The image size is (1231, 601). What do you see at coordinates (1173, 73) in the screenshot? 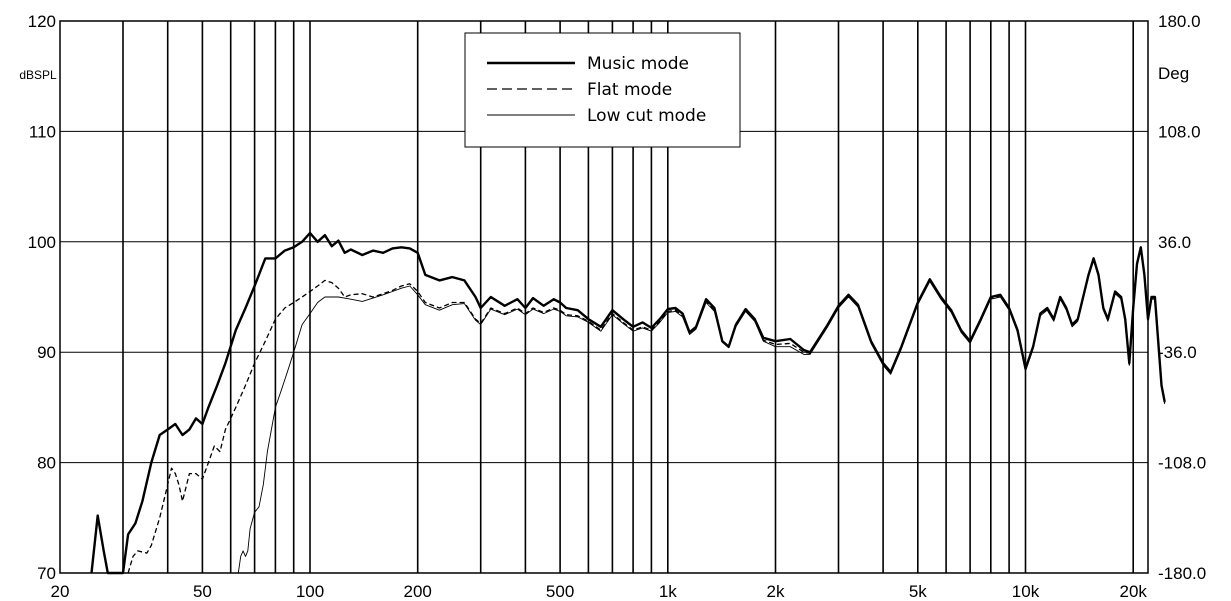
I see `right-axis-unit: Deg` at bounding box center [1173, 73].